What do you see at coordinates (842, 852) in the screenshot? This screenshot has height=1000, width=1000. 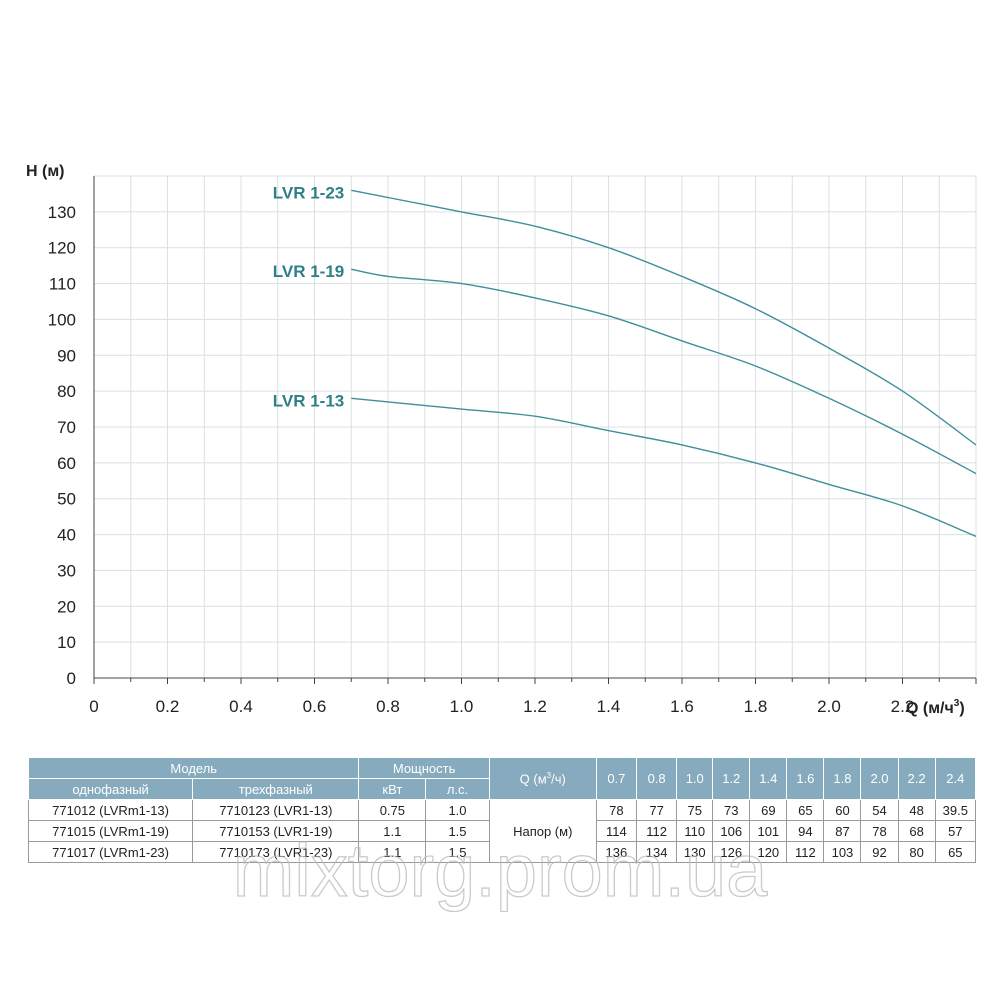 I see `head-value: 103` at bounding box center [842, 852].